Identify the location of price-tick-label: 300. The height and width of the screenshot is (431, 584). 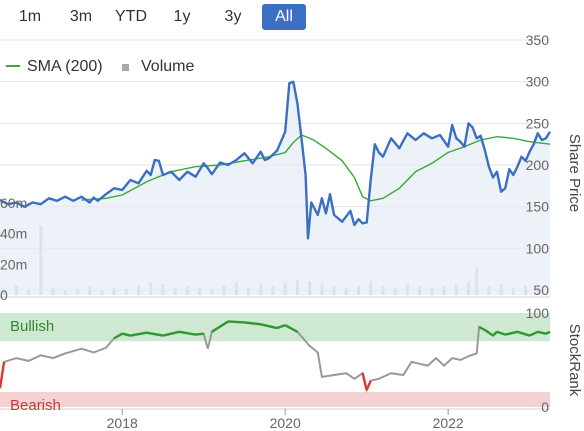
(538, 82).